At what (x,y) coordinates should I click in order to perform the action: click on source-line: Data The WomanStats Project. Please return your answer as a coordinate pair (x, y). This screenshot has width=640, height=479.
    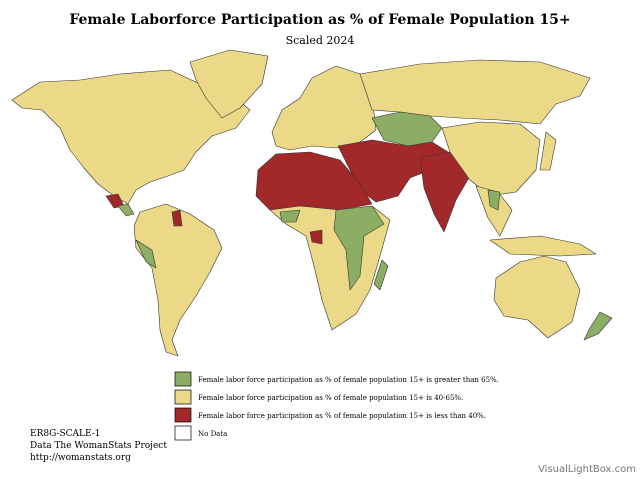
    Looking at the image, I should click on (98, 446).